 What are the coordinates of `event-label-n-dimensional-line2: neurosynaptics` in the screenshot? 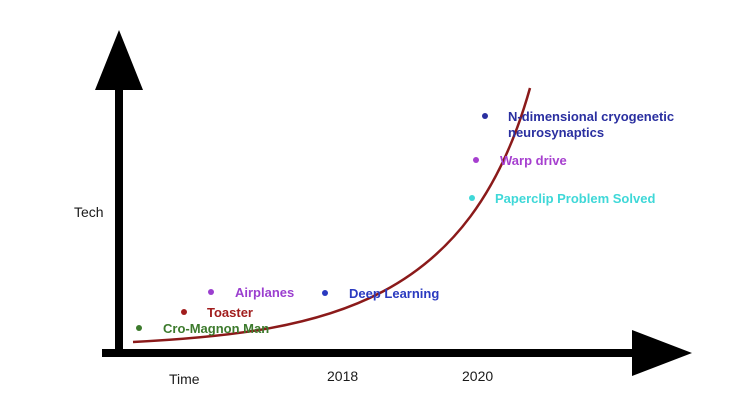 It's located at (556, 132).